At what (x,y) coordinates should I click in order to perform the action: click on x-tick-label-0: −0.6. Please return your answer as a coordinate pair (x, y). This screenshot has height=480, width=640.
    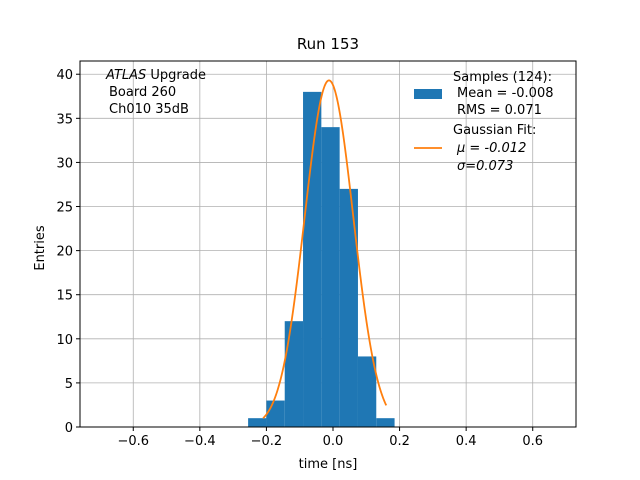
    Looking at the image, I should click on (133, 441).